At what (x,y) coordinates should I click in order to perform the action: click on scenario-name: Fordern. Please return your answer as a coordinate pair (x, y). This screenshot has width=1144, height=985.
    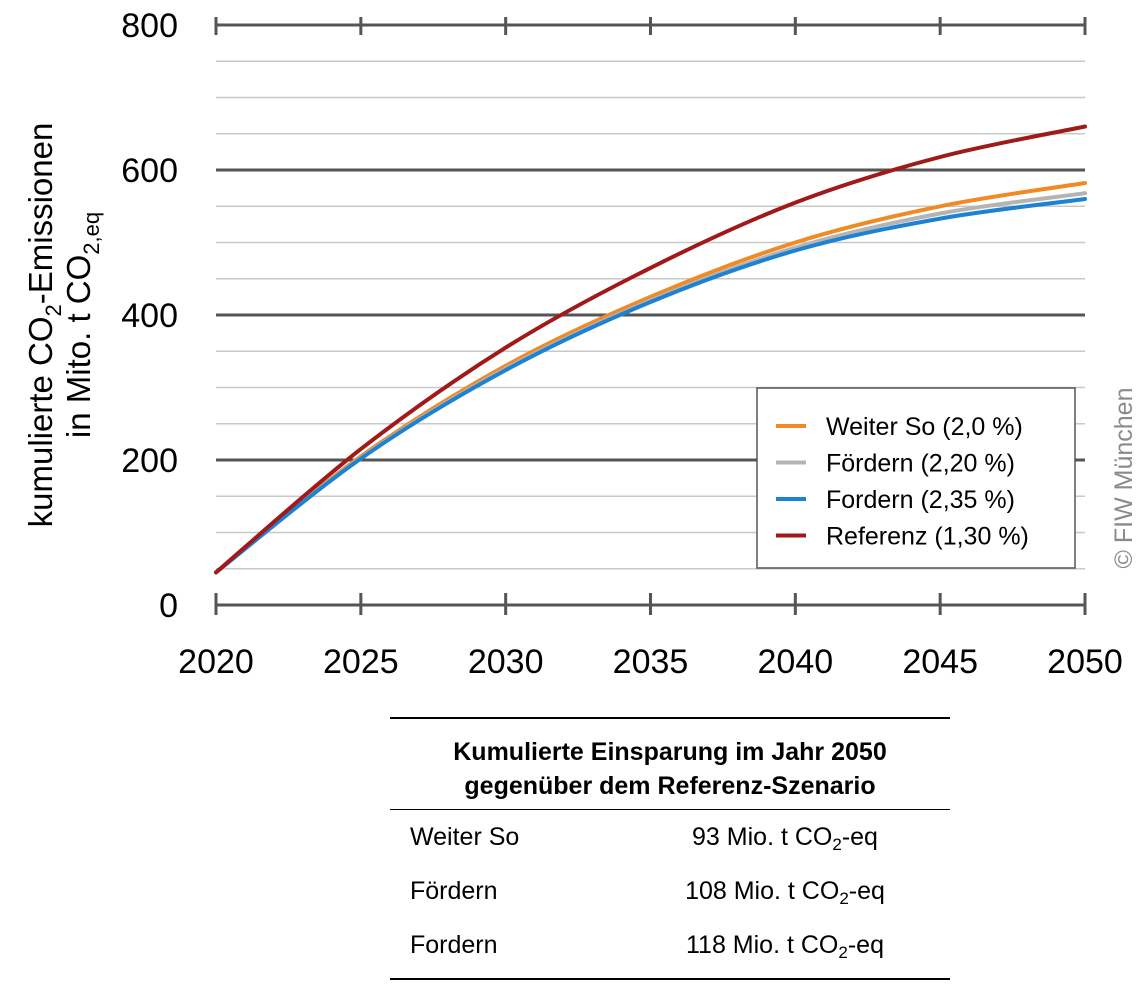
    Looking at the image, I should click on (454, 944).